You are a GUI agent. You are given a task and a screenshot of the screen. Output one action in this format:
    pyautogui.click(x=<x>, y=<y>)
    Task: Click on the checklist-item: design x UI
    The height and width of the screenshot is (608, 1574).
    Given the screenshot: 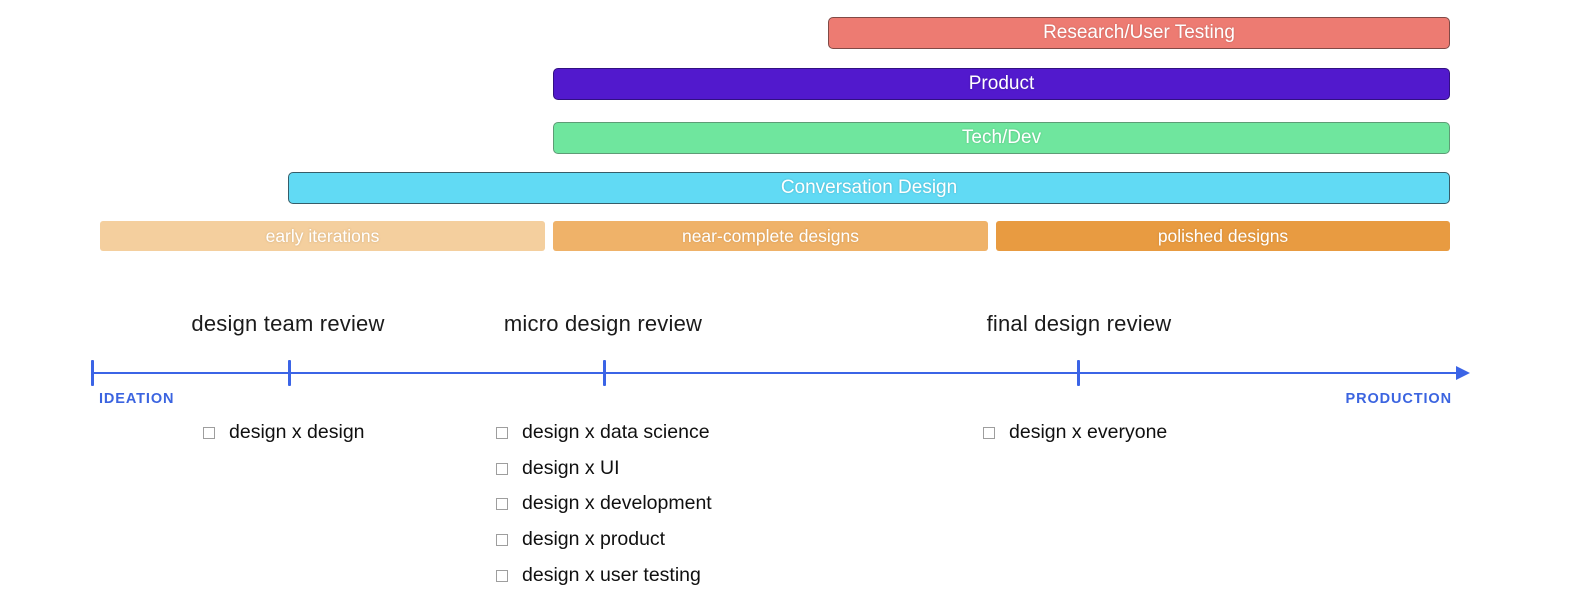 What is the action you would take?
    pyautogui.click(x=558, y=468)
    